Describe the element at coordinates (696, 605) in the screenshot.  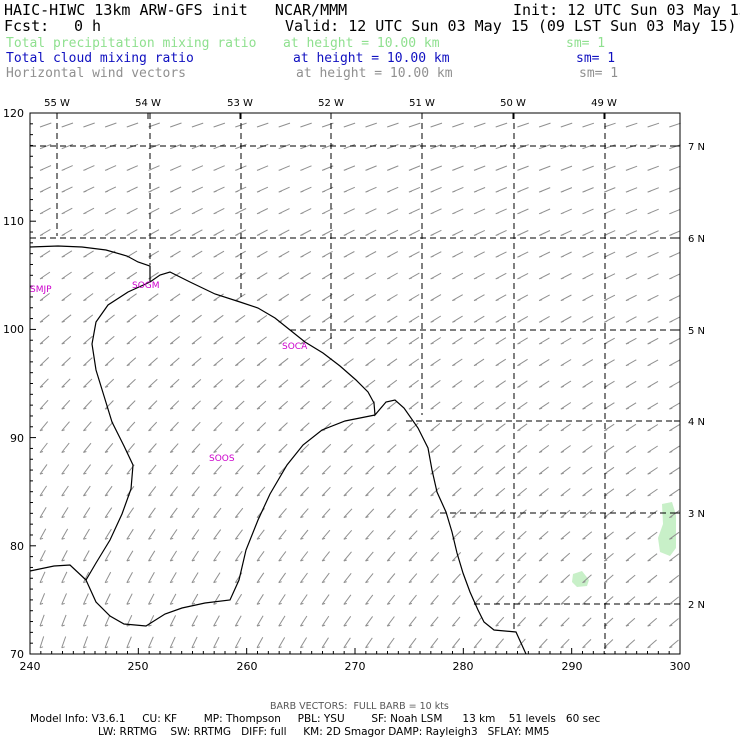
I see `lat-label-2n: 2 N` at that location.